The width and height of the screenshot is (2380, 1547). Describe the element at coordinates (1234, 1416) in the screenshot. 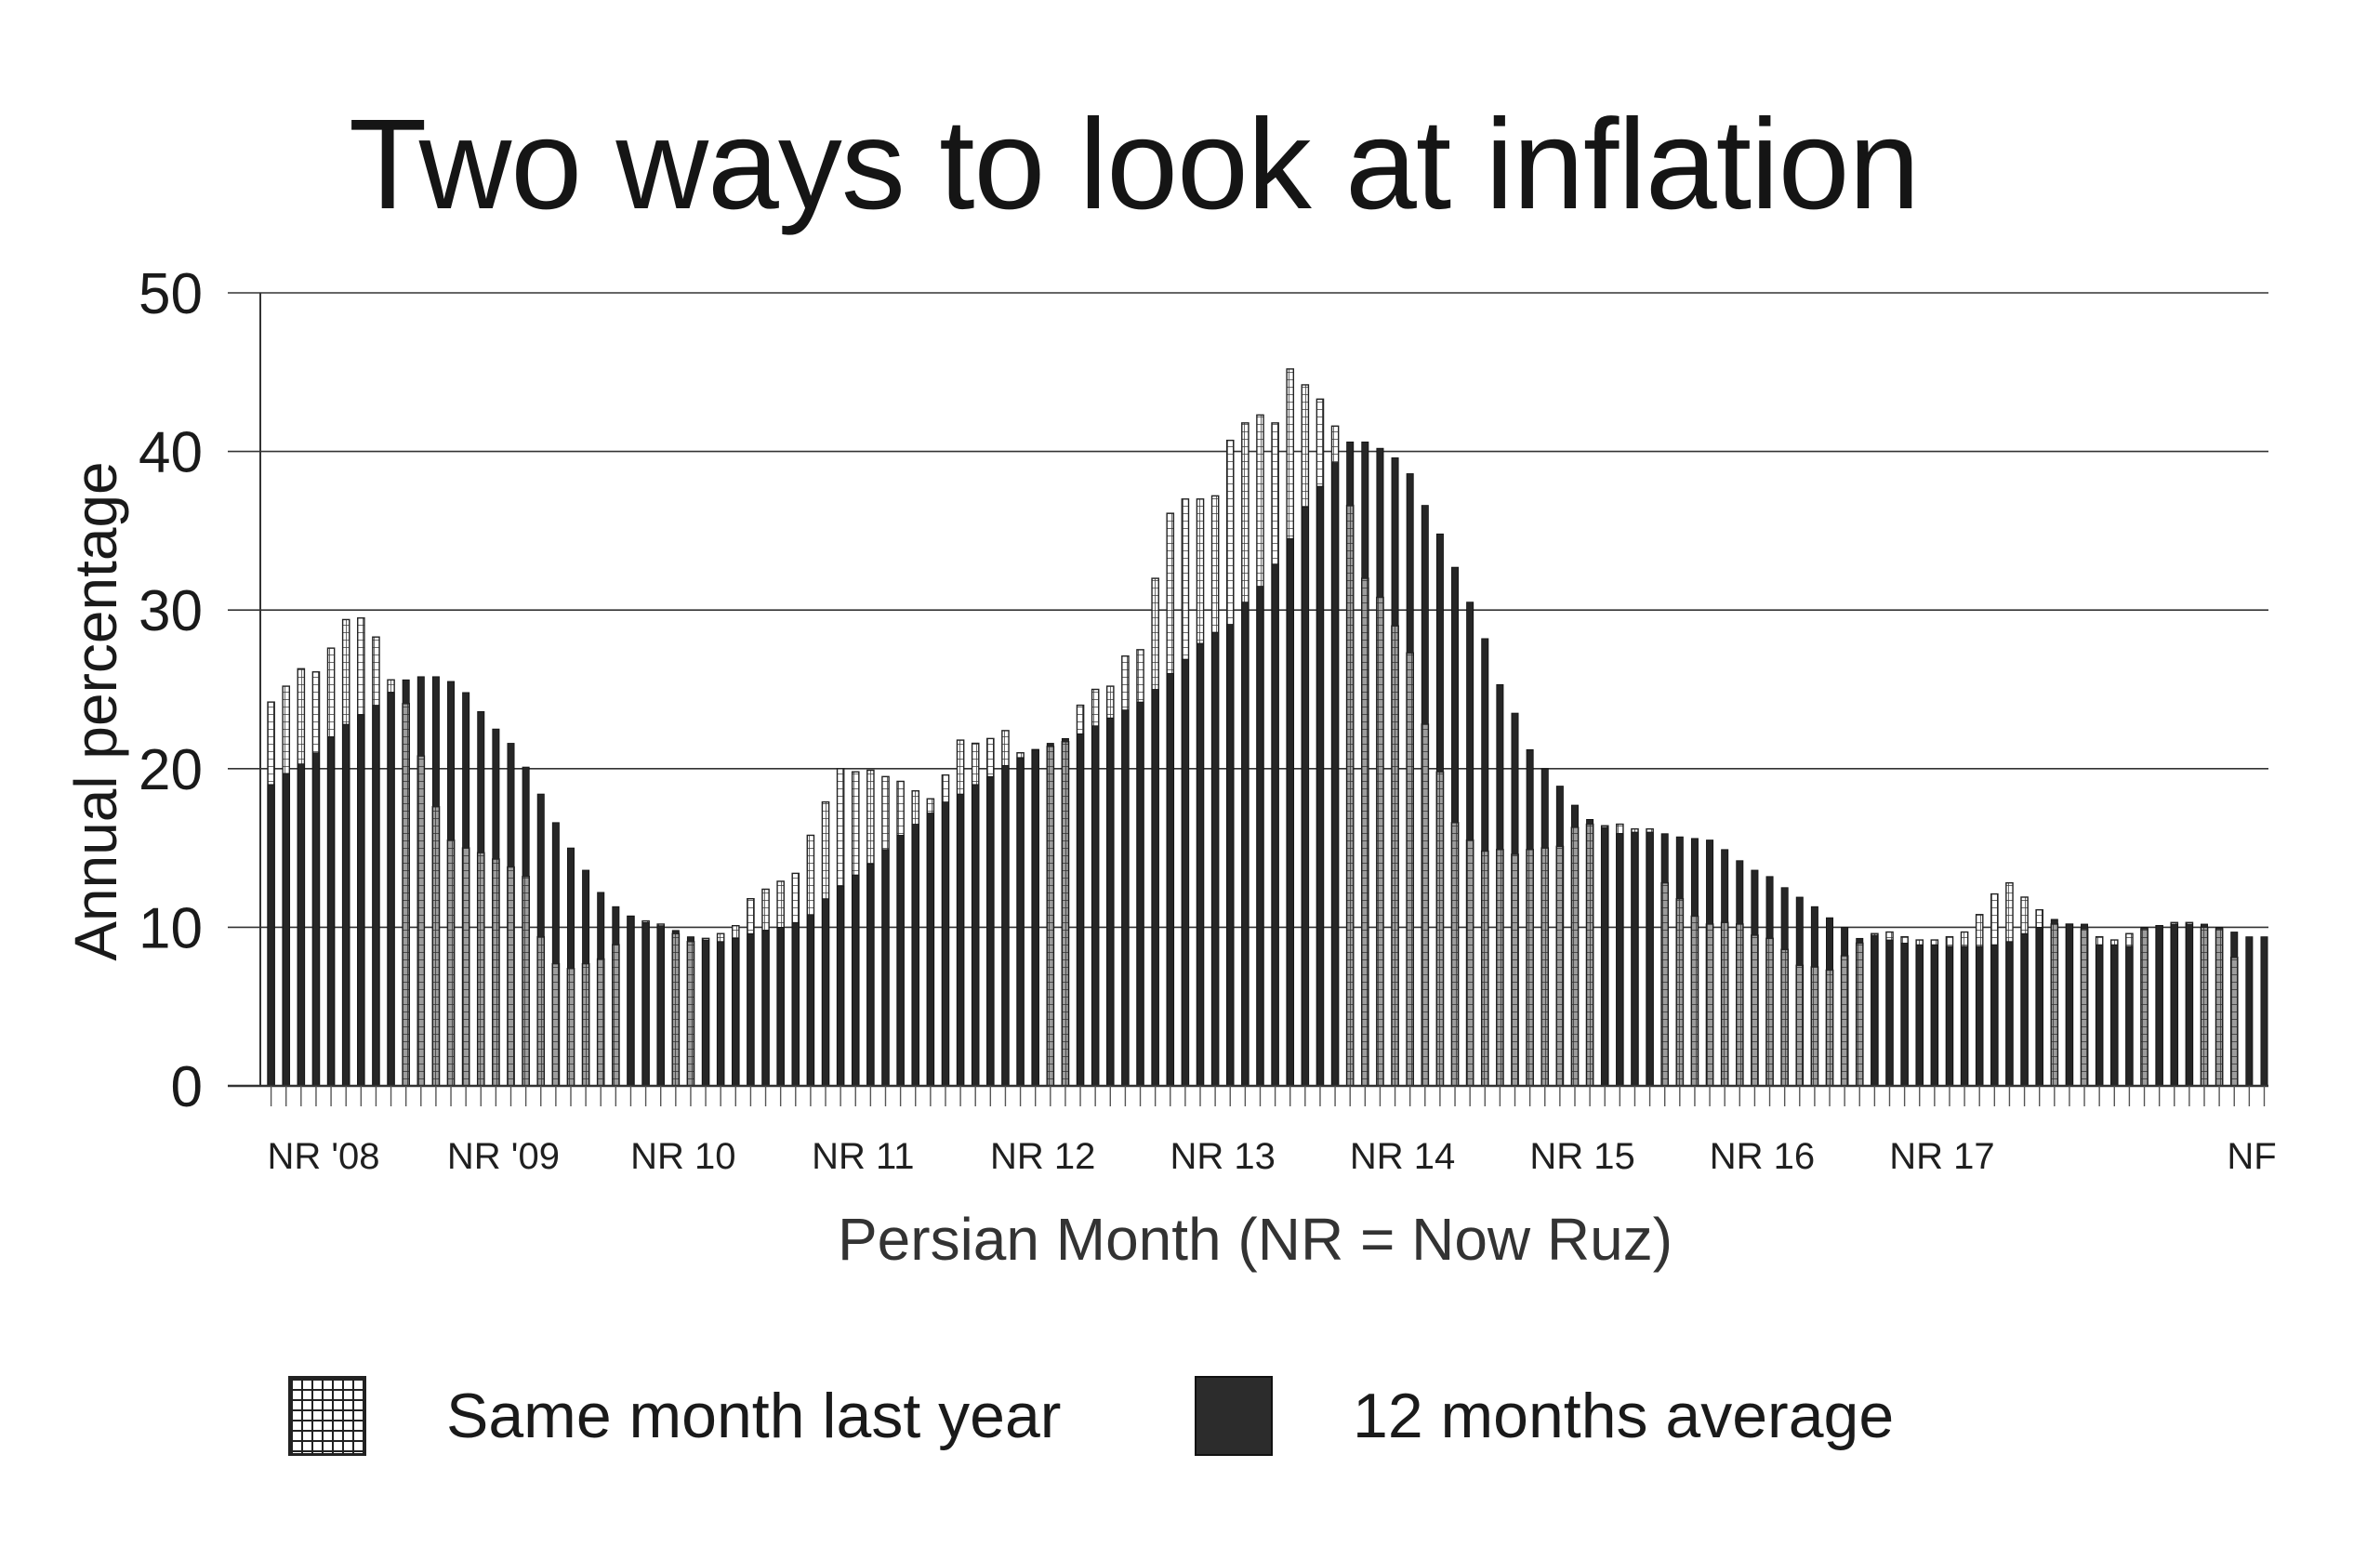

I see `solid-swatch-icon` at that location.